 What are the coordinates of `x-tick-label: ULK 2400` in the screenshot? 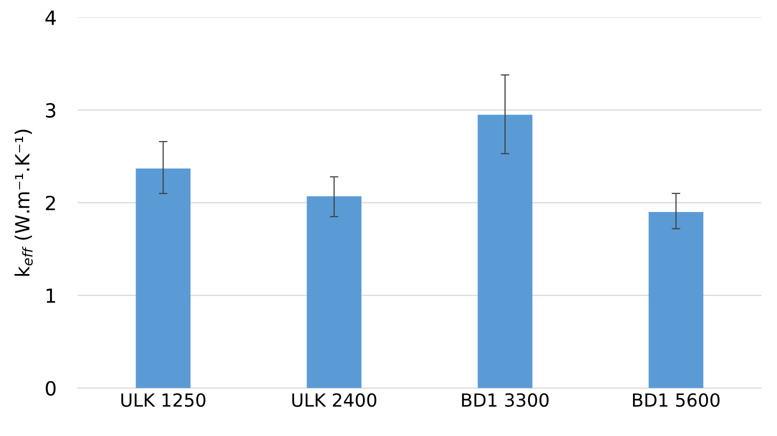 It's located at (334, 400).